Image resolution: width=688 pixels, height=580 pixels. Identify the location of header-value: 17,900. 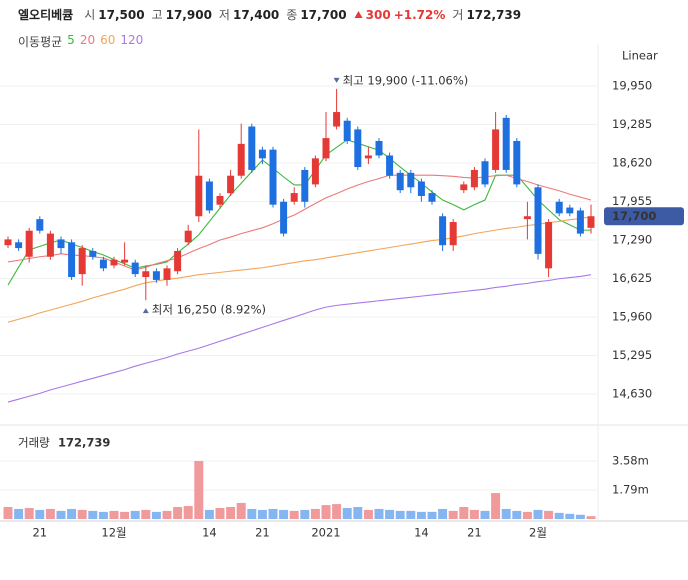
(188, 14).